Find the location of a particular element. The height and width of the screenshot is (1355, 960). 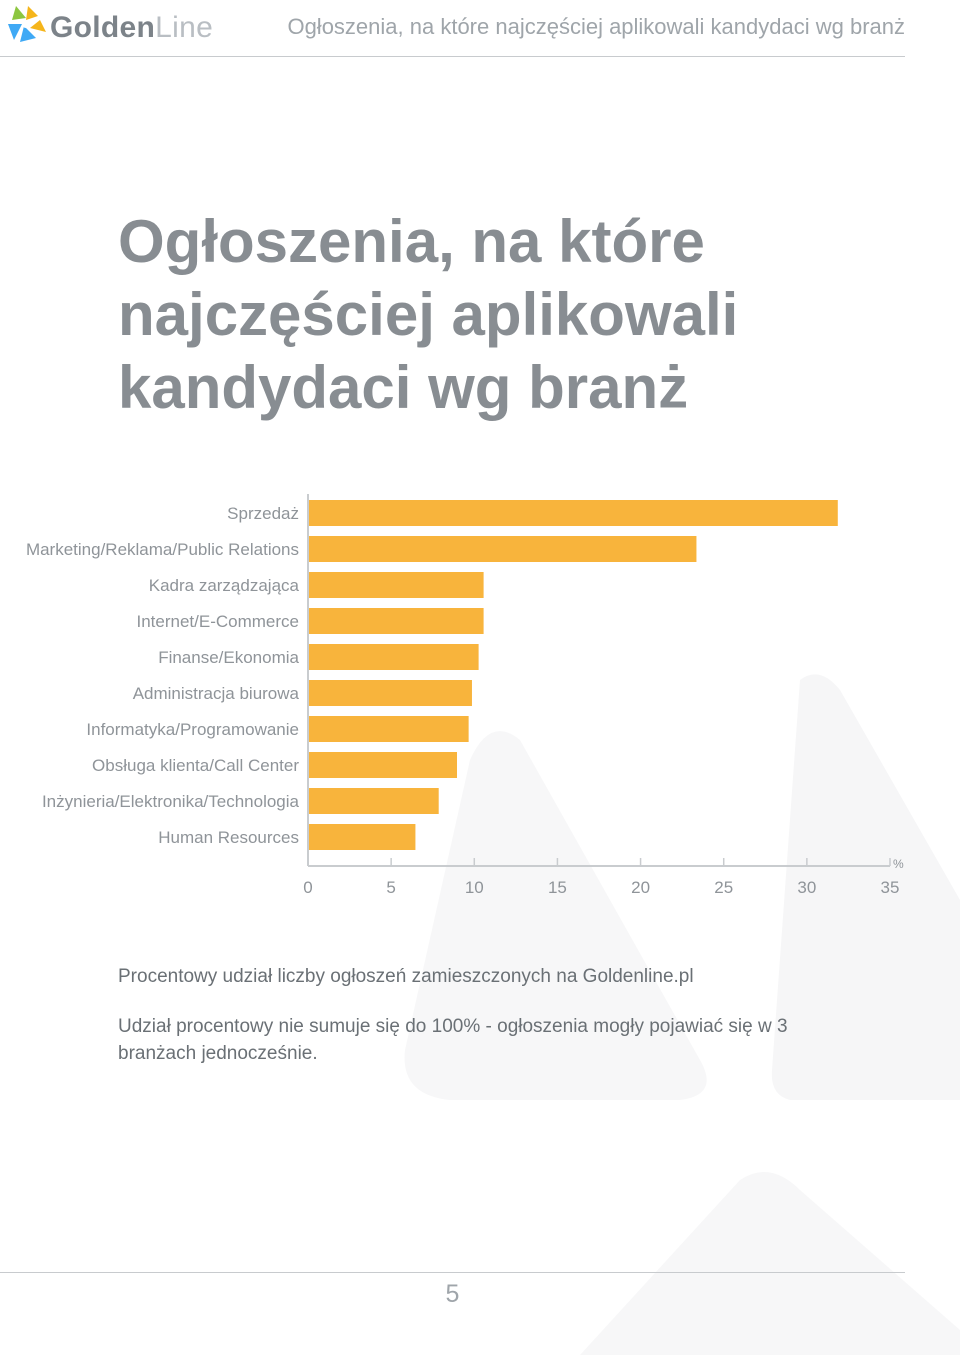

x-tick-label: 15 is located at coordinates (557, 887).